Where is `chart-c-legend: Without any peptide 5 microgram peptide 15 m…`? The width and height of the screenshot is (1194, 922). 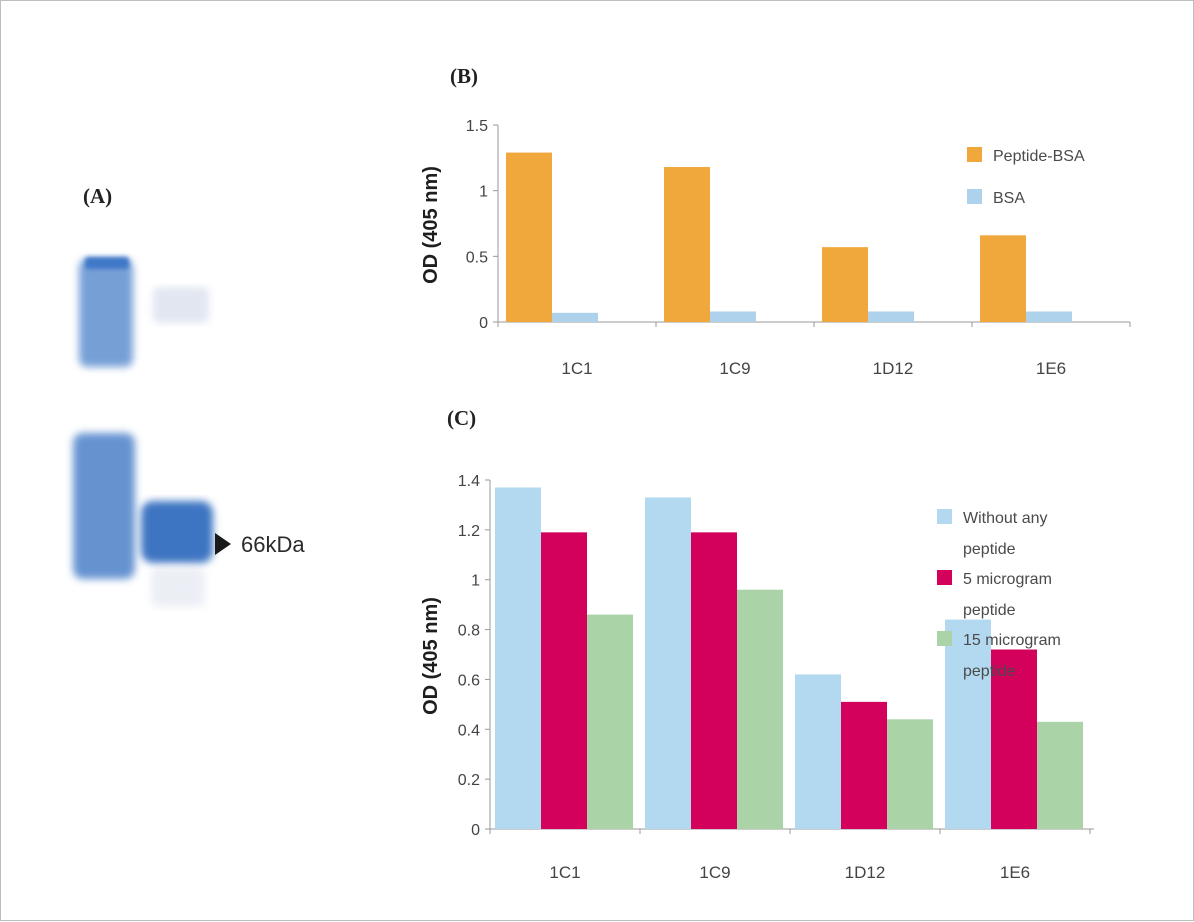
chart-c-legend: Without any peptide 5 microgram peptide 15 m… is located at coordinates (999, 594).